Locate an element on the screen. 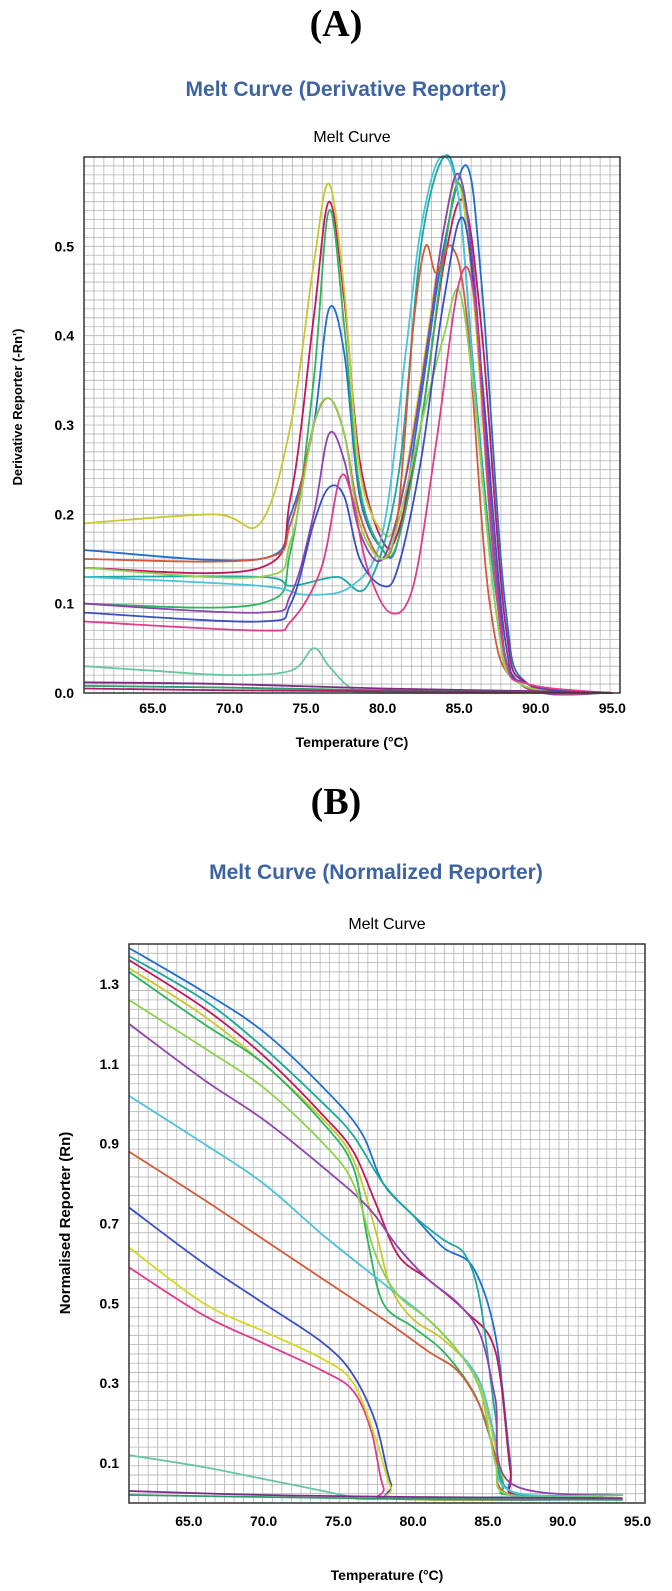 The image size is (672, 1591). b-x-tick-label: 85.0 is located at coordinates (487, 1521).